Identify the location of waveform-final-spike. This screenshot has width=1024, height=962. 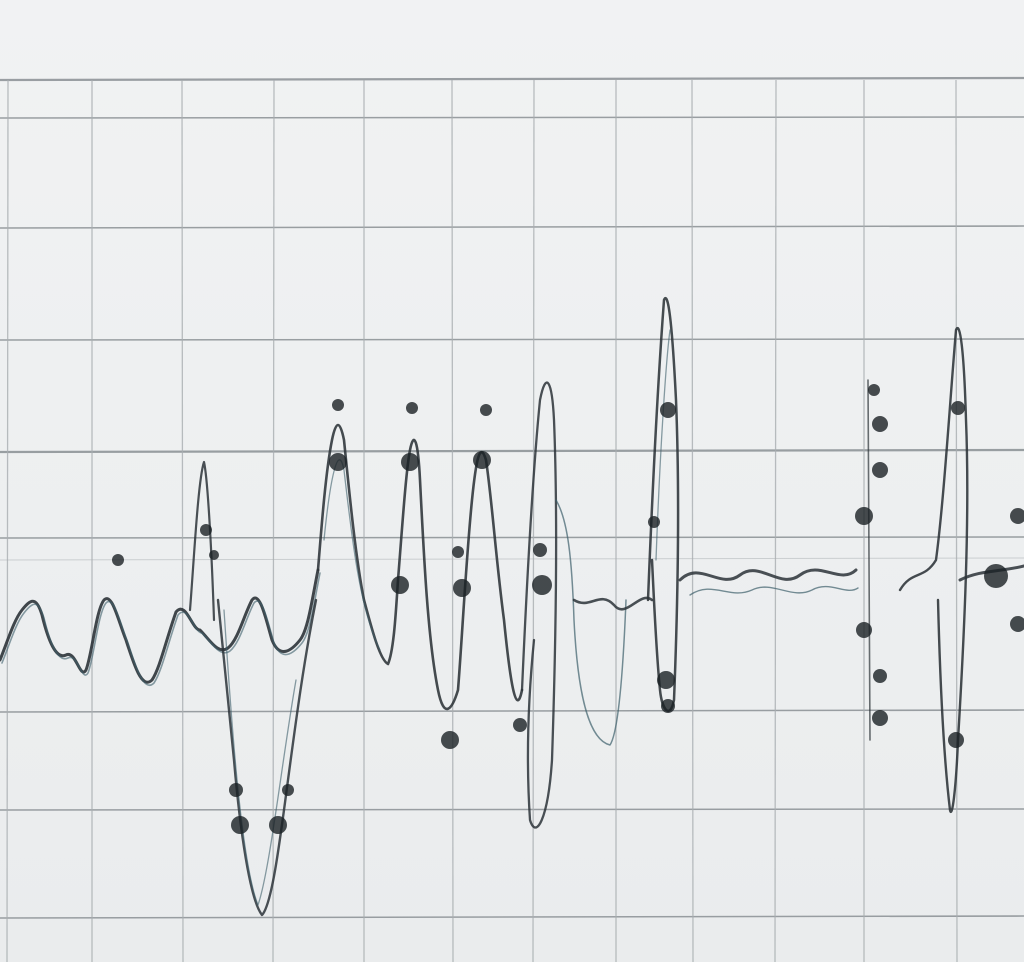
(933, 570).